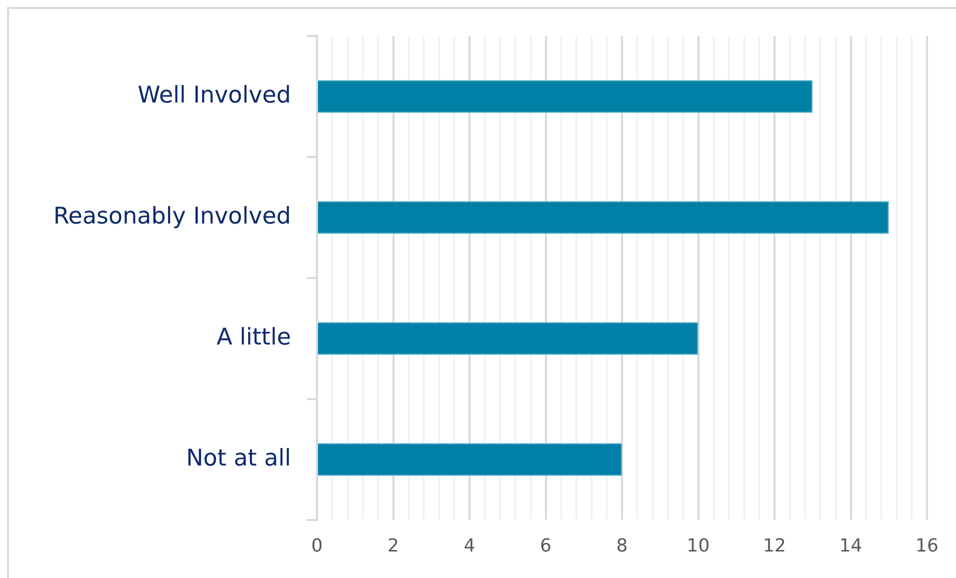  What do you see at coordinates (470, 545) in the screenshot?
I see `x-tick-label: 4` at bounding box center [470, 545].